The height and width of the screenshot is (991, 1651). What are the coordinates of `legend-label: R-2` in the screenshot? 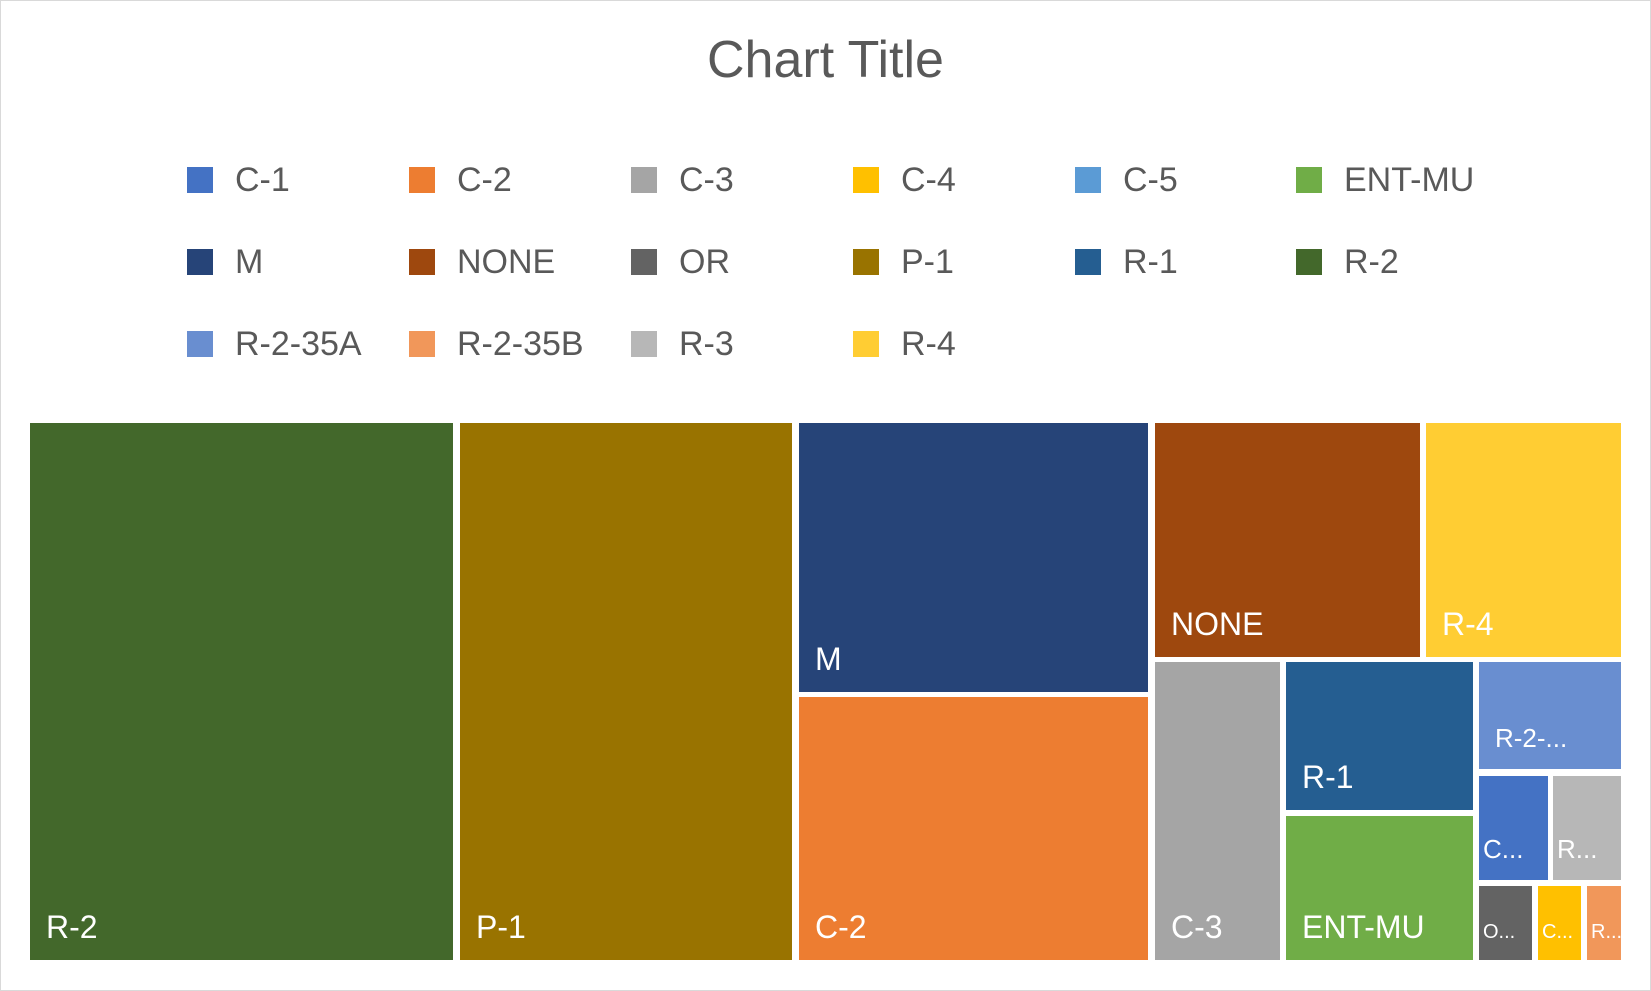 It's located at (1371, 261).